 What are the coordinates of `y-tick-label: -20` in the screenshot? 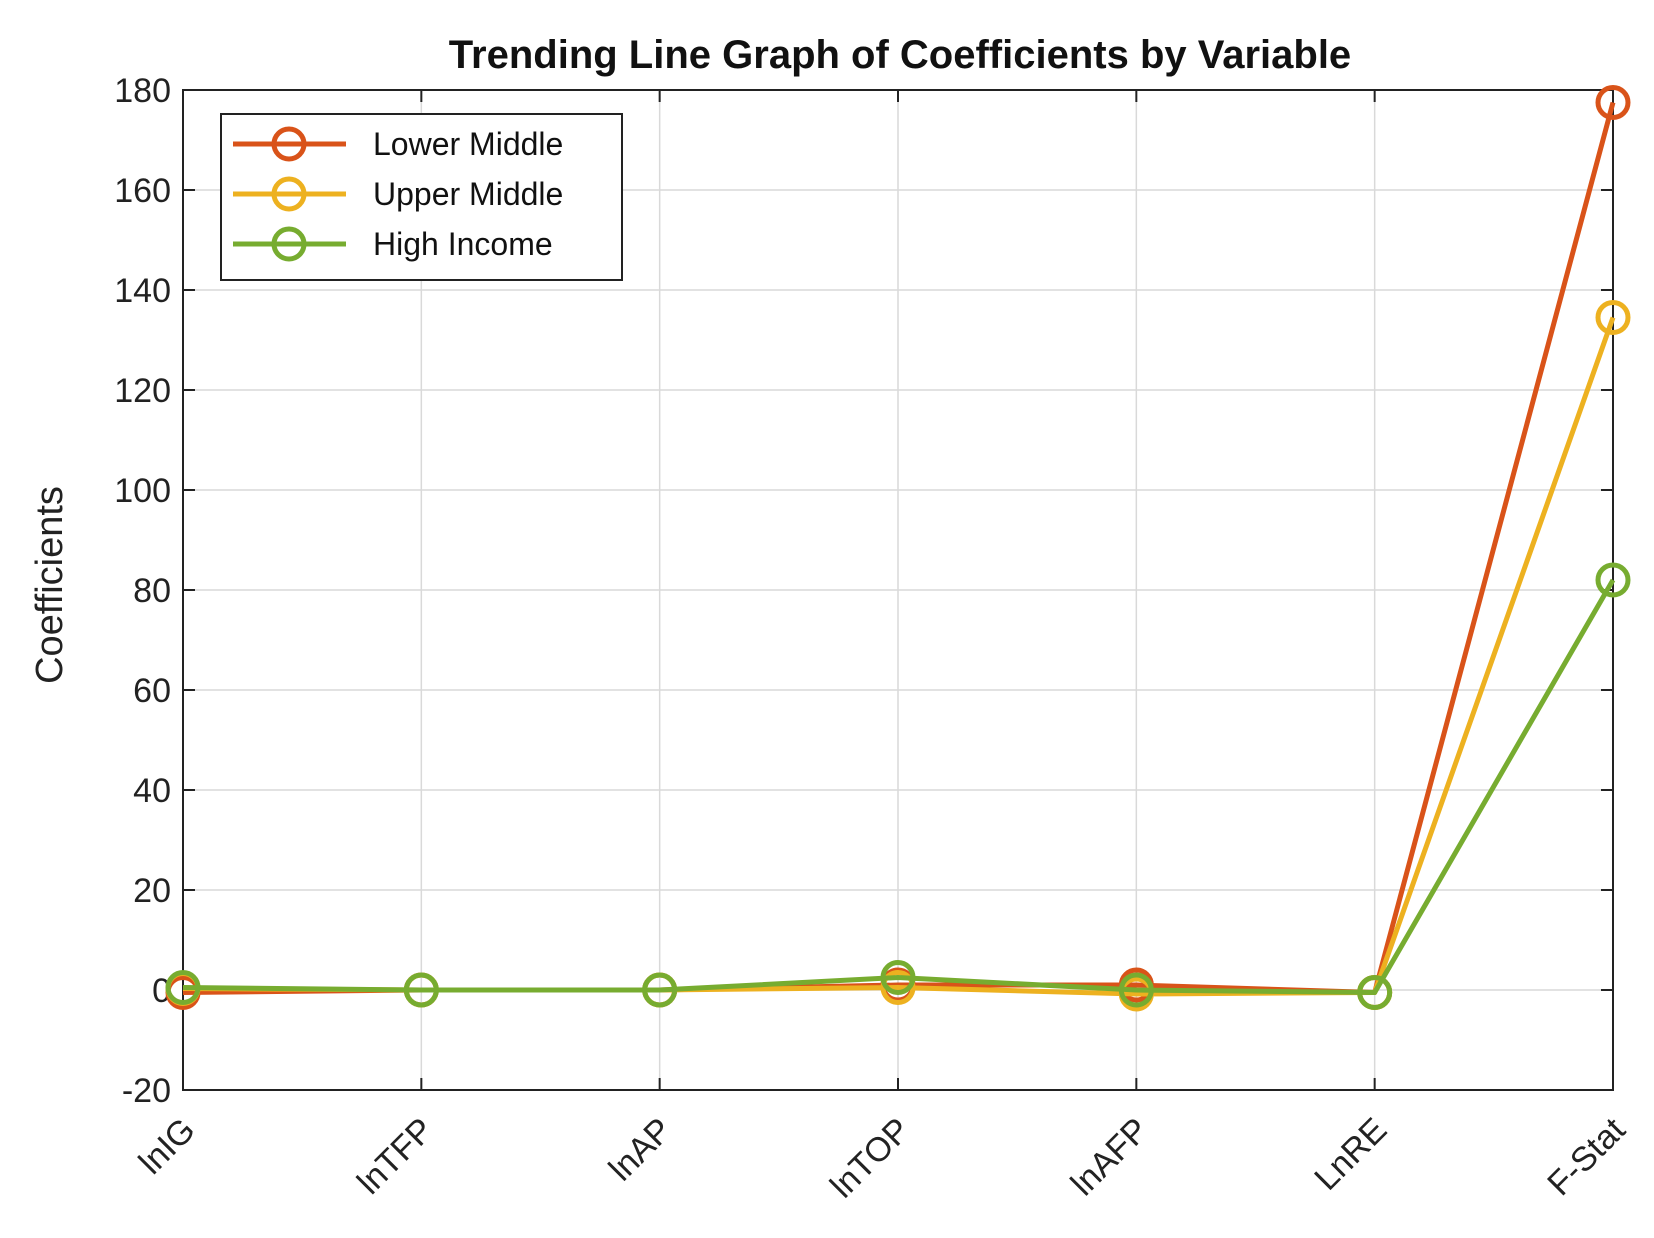 It's located at (146, 1091).